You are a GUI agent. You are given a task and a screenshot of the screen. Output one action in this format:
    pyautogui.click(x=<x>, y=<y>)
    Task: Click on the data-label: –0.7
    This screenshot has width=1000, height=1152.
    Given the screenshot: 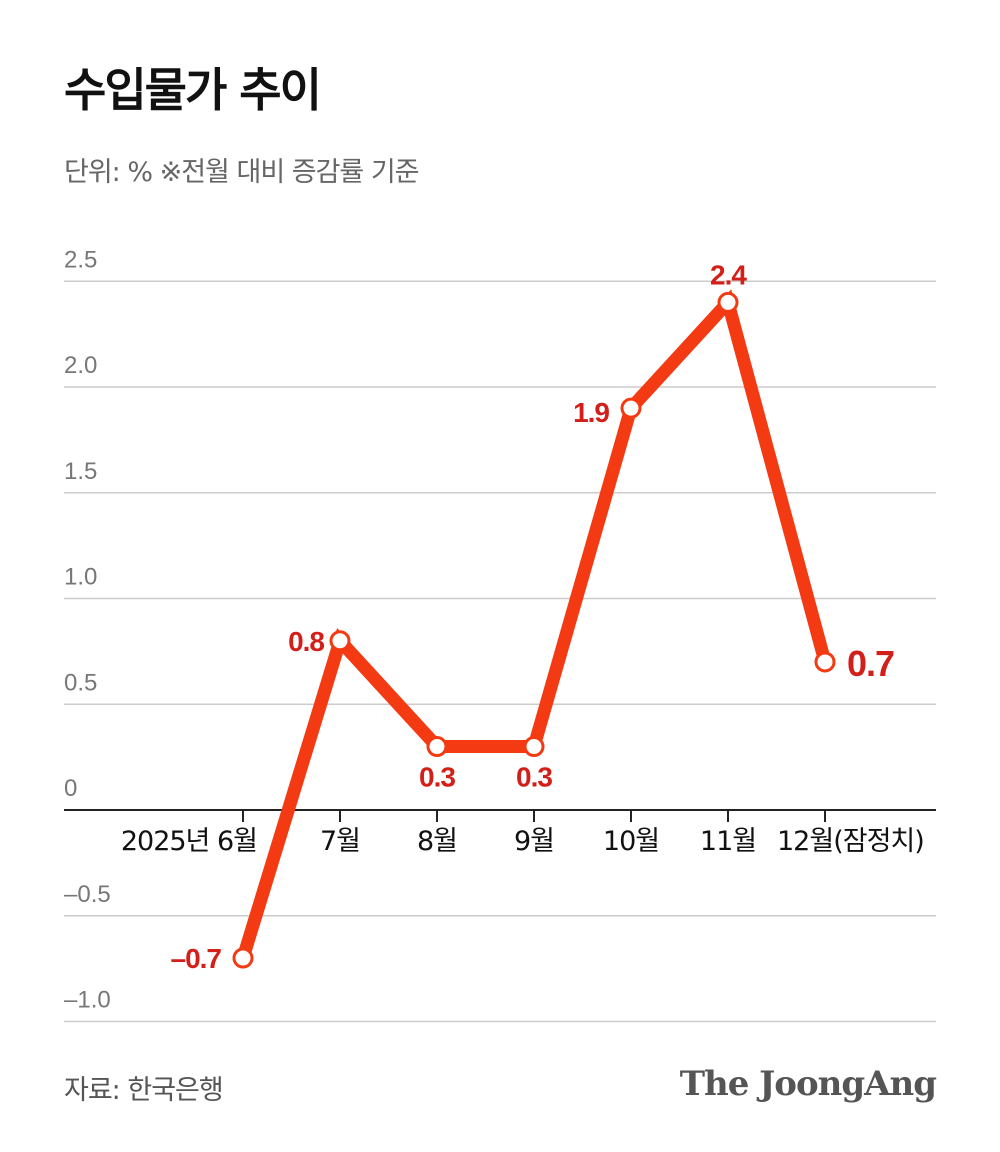 What is the action you would take?
    pyautogui.click(x=196, y=958)
    